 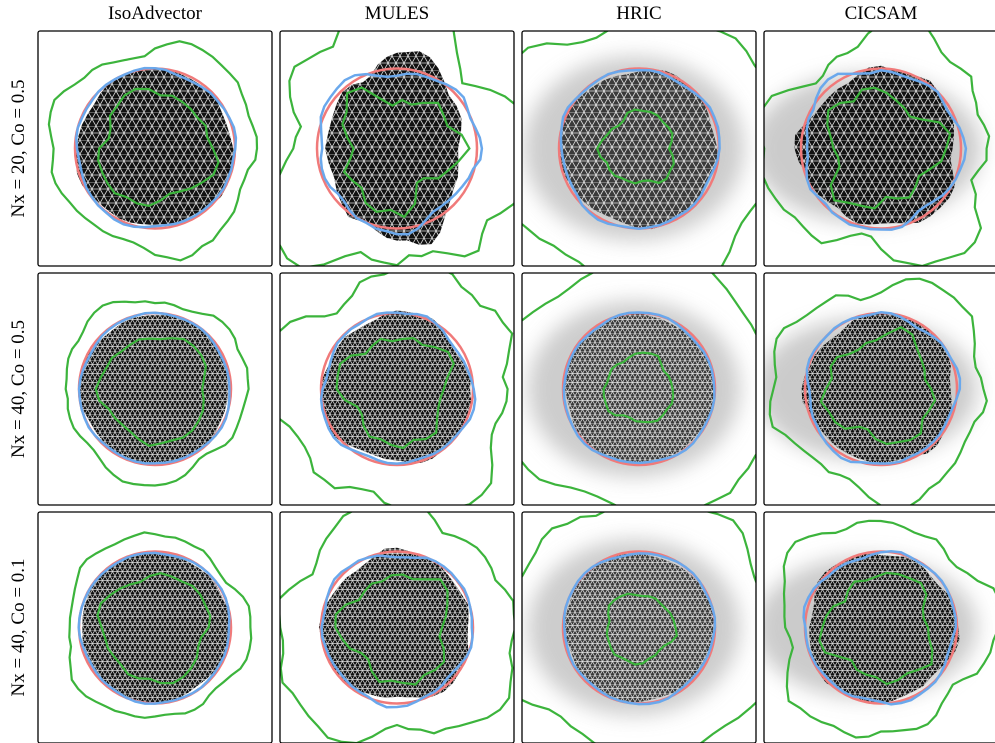 What do you see at coordinates (18, 389) in the screenshot?
I see `row-label: Nx = 40, Co = 0.5` at bounding box center [18, 389].